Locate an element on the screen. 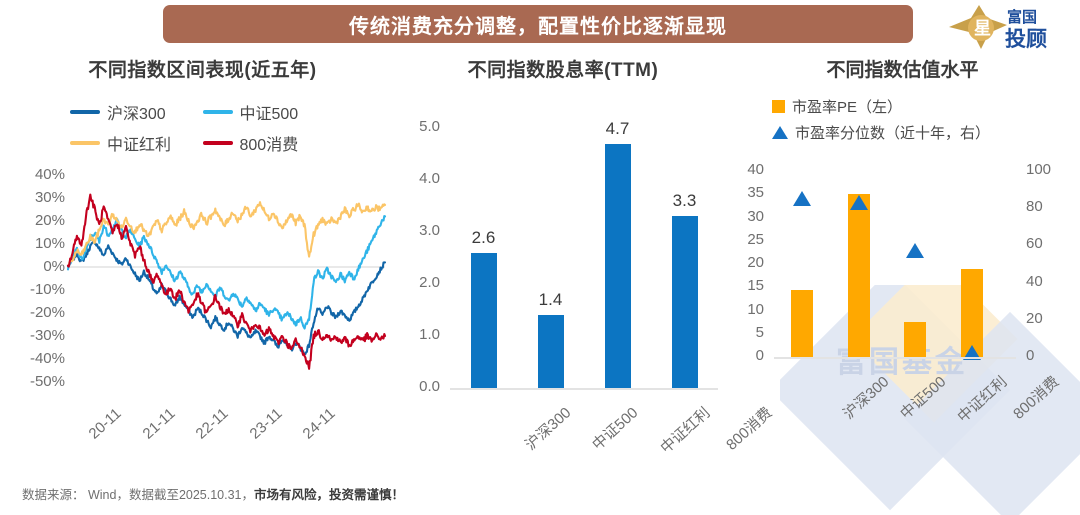  y-axis-tick-label: -50% is located at coordinates (47, 381).